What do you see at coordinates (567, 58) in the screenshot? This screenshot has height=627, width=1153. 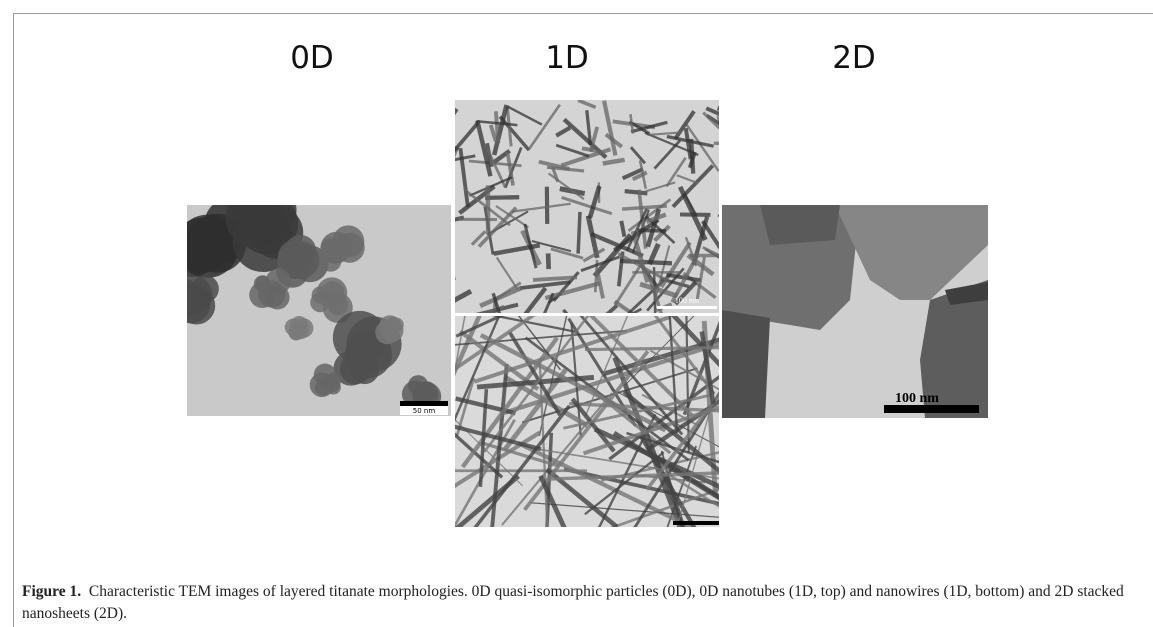 I see `panel-label: 1D` at bounding box center [567, 58].